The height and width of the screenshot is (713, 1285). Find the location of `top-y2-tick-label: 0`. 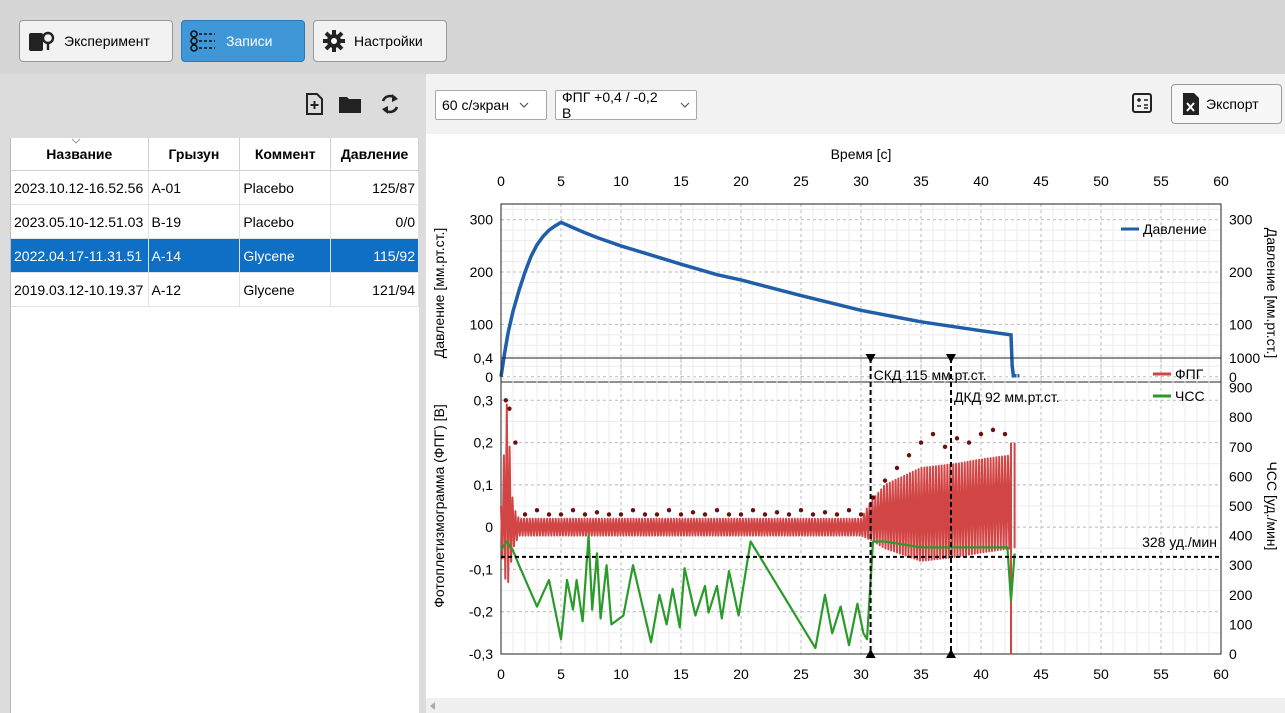

top-y2-tick-label: 0 is located at coordinates (1233, 377).